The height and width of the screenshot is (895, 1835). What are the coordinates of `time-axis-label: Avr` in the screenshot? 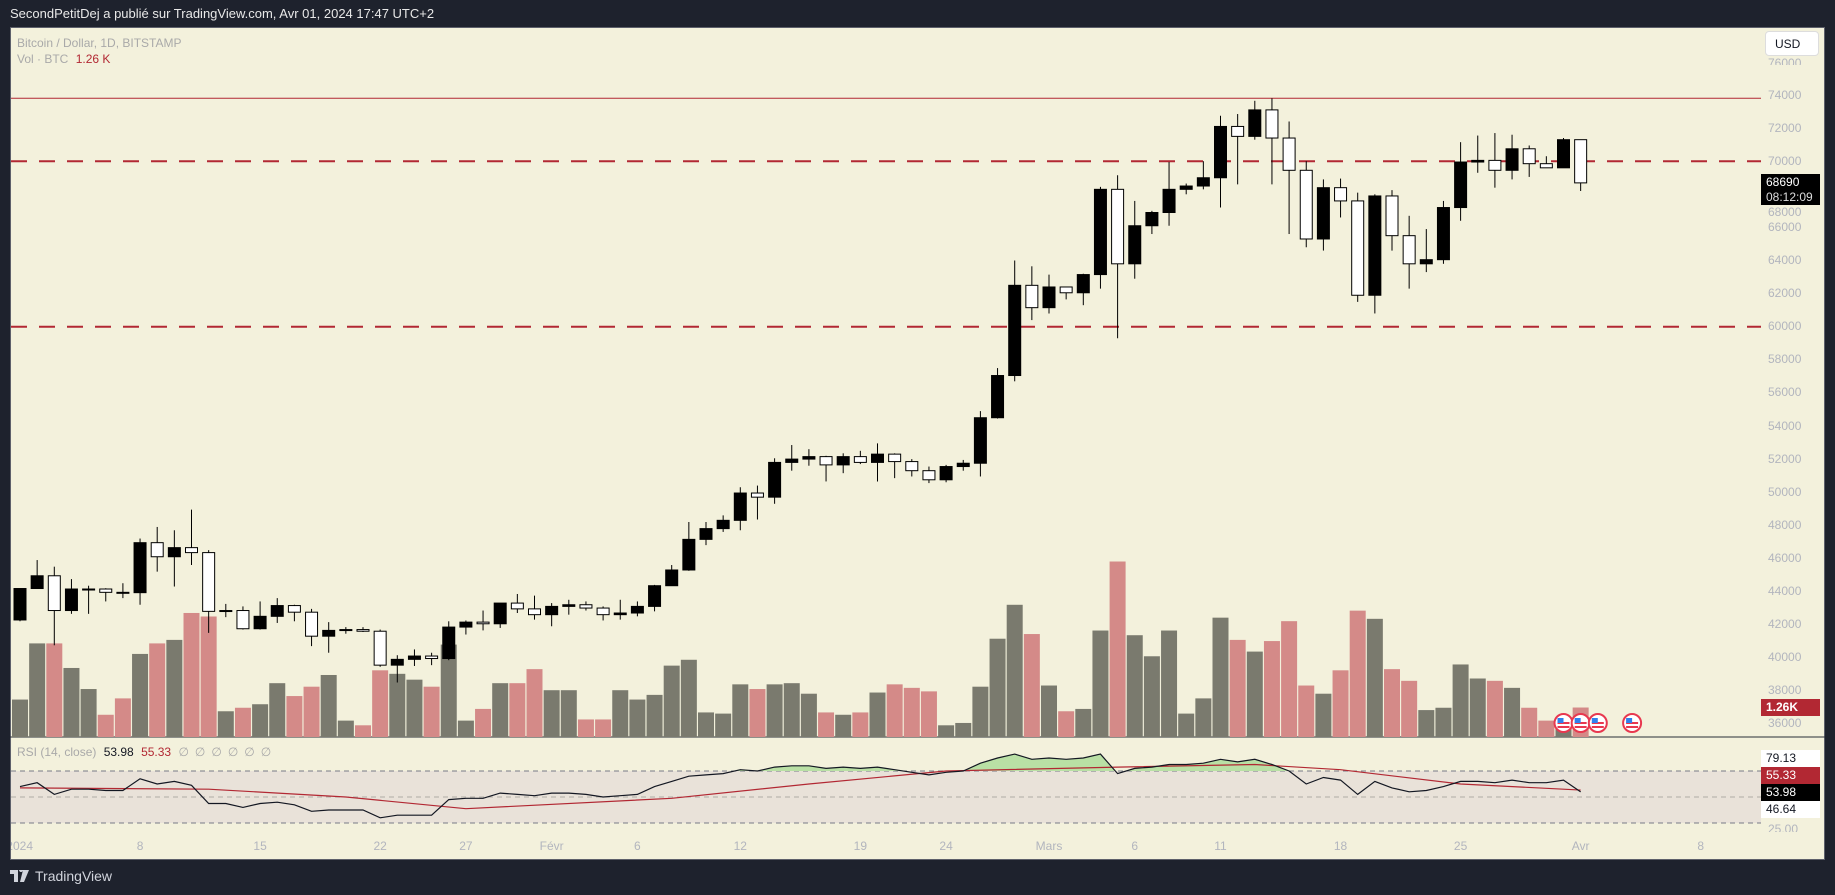 It's located at (1580, 846).